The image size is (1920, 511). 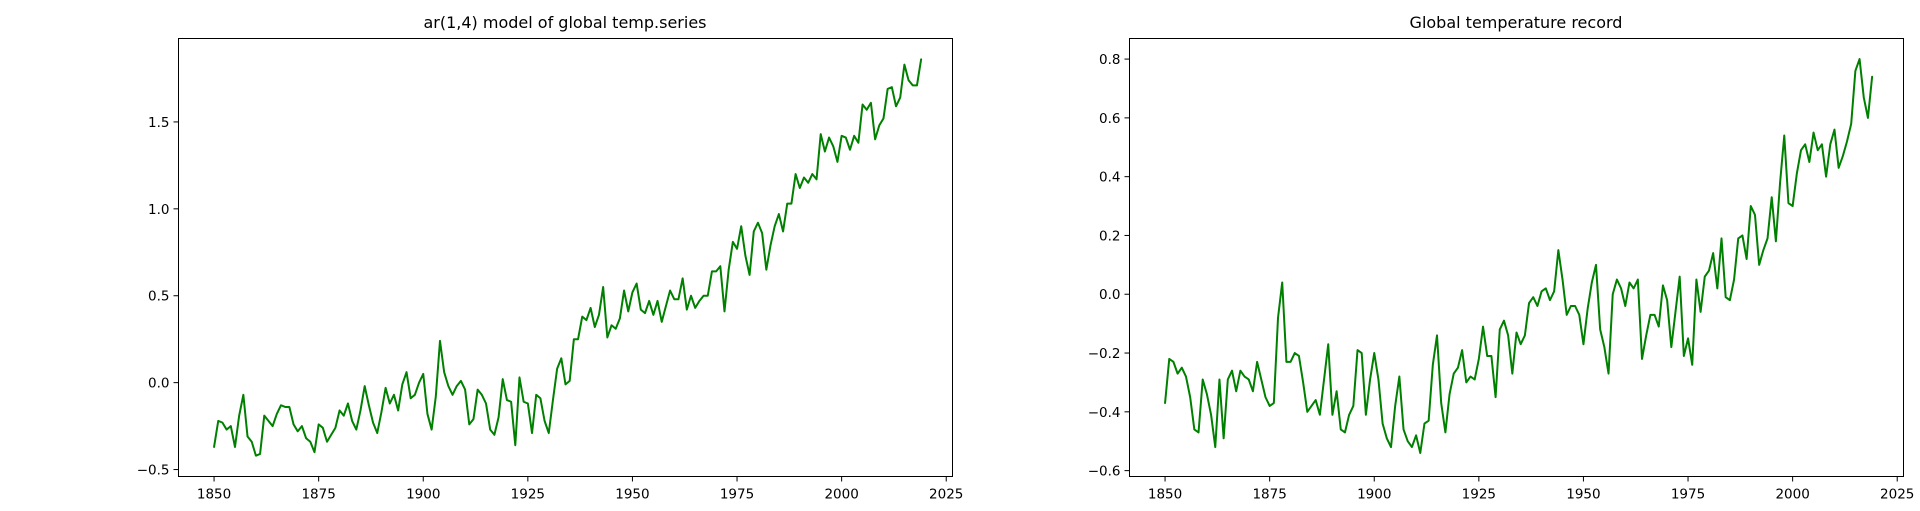 I want to click on y-tick-label: 0.4, so click(x=1109, y=178).